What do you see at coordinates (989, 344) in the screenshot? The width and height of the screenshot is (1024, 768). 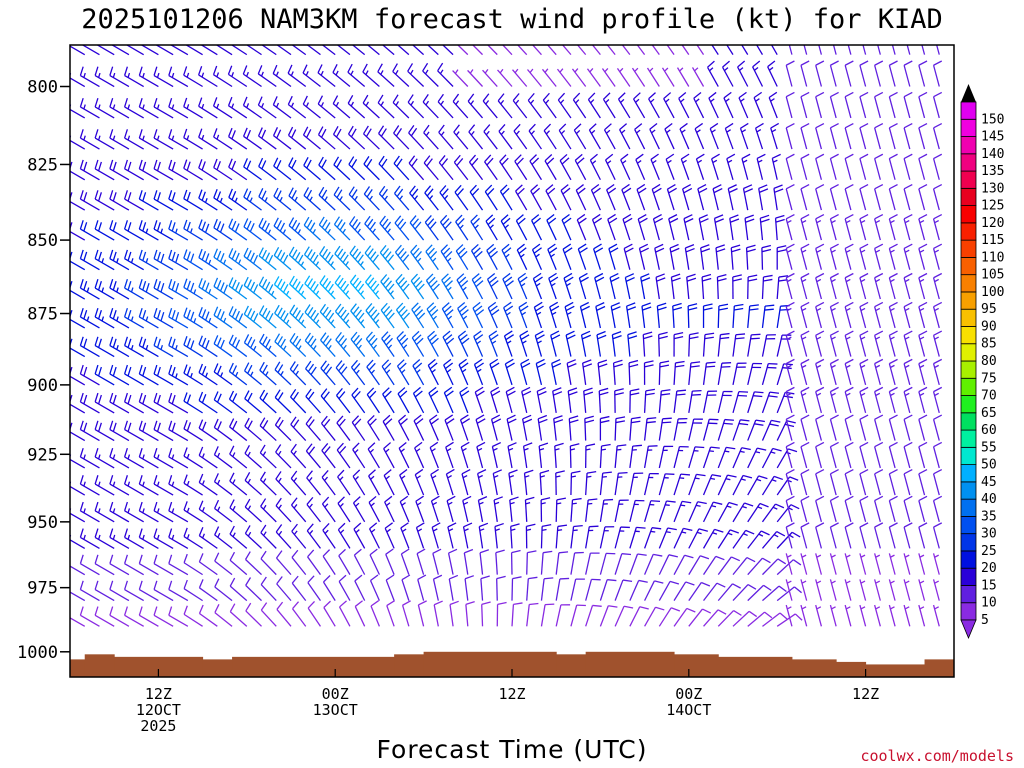 I see `colorbar-label: 85` at bounding box center [989, 344].